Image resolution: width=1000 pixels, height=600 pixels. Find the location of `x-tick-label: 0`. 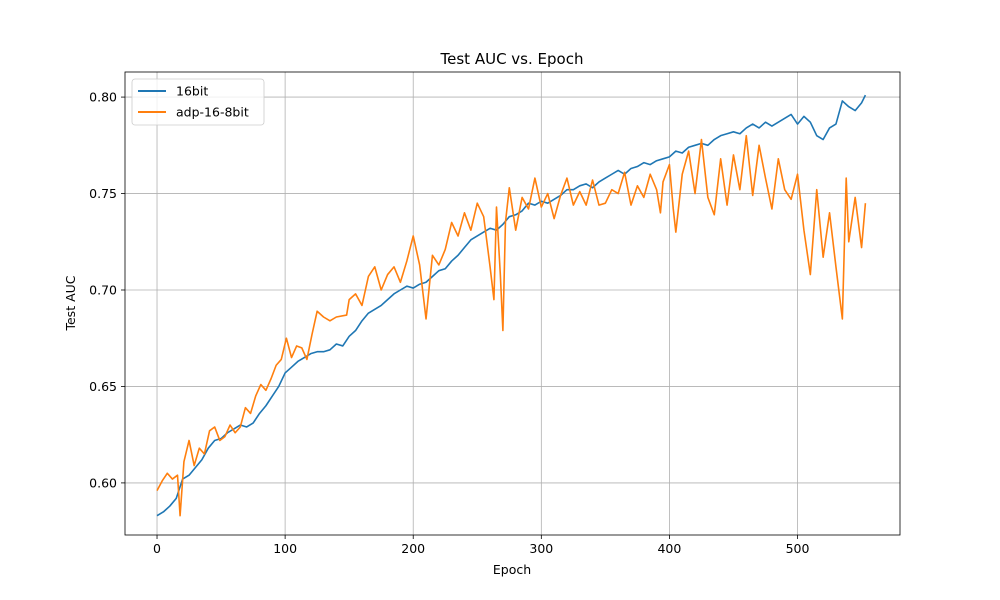

x-tick-label: 0 is located at coordinates (157, 548).